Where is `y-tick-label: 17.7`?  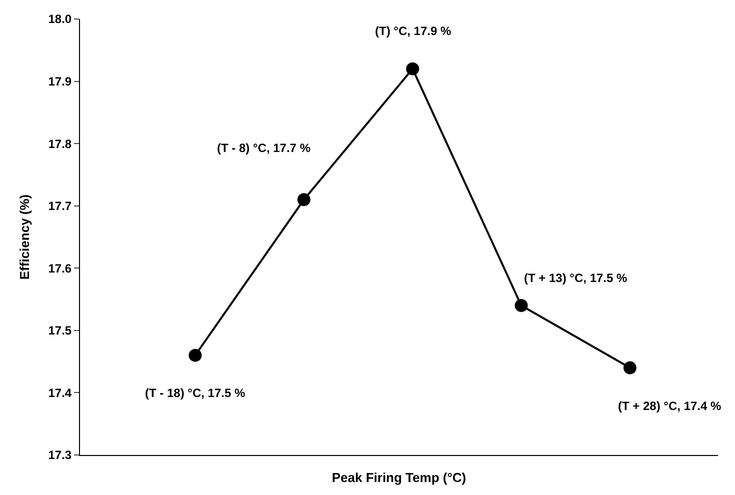
y-tick-label: 17.7 is located at coordinates (60, 206).